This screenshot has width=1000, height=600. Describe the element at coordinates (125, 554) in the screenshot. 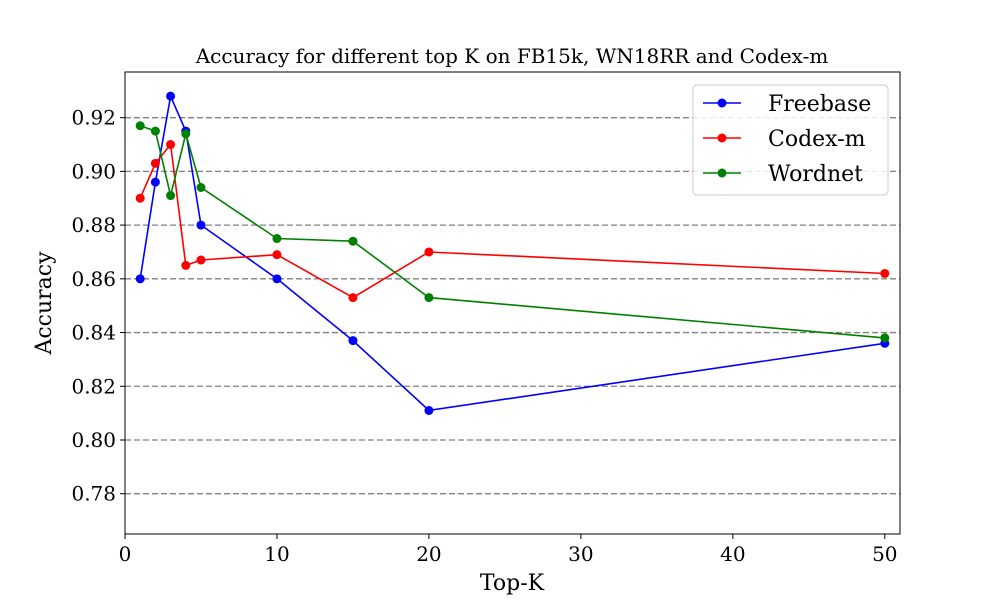

I see `x-tick-label-0: 0` at that location.